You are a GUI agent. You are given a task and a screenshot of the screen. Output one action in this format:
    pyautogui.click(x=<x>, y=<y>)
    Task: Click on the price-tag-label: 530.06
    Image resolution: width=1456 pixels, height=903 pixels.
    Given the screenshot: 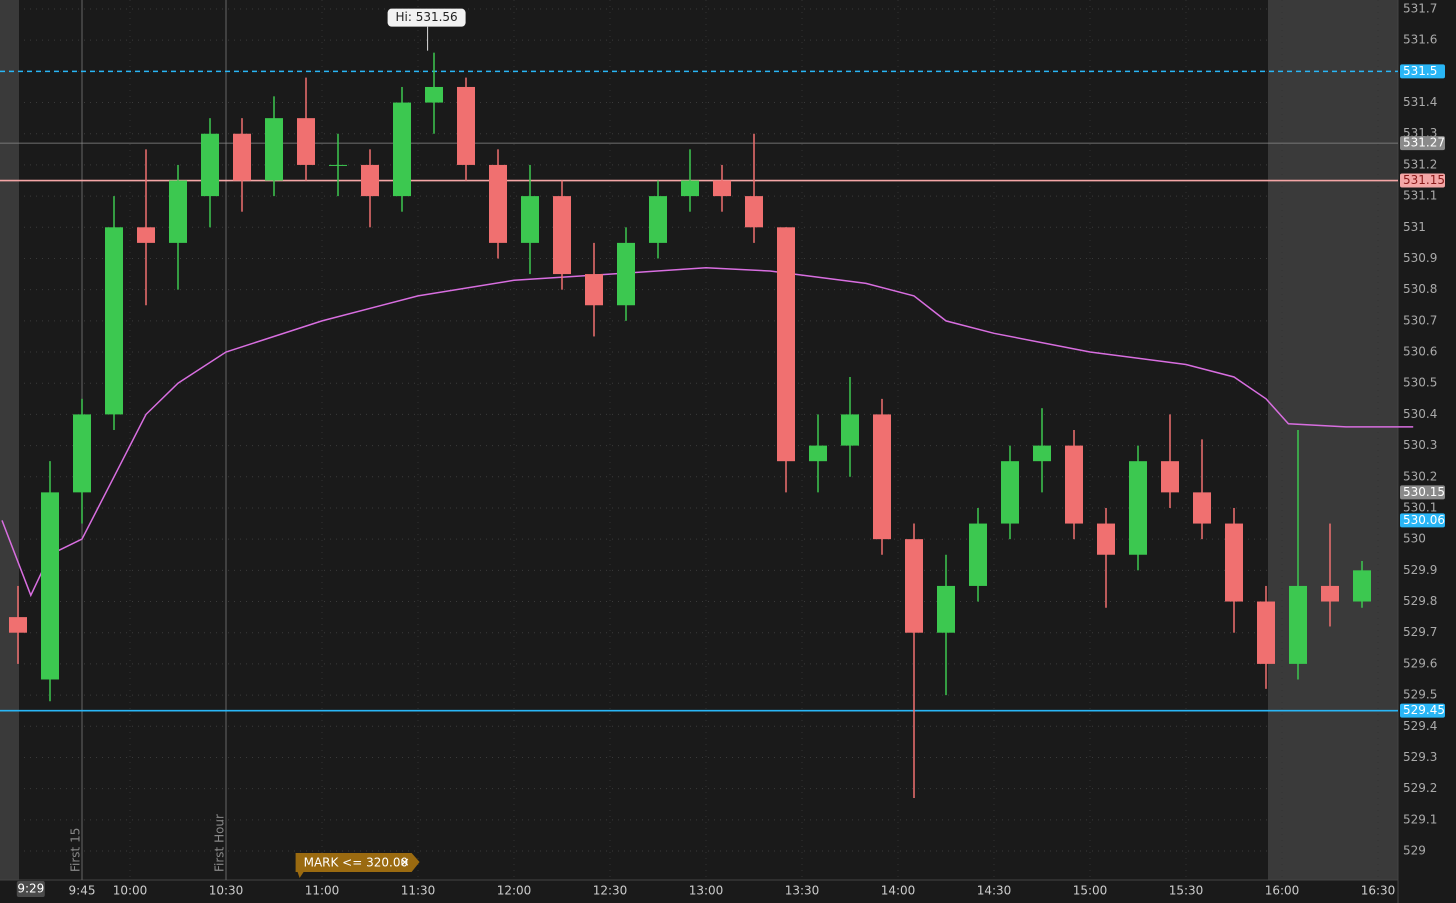 What is the action you would take?
    pyautogui.click(x=1424, y=520)
    